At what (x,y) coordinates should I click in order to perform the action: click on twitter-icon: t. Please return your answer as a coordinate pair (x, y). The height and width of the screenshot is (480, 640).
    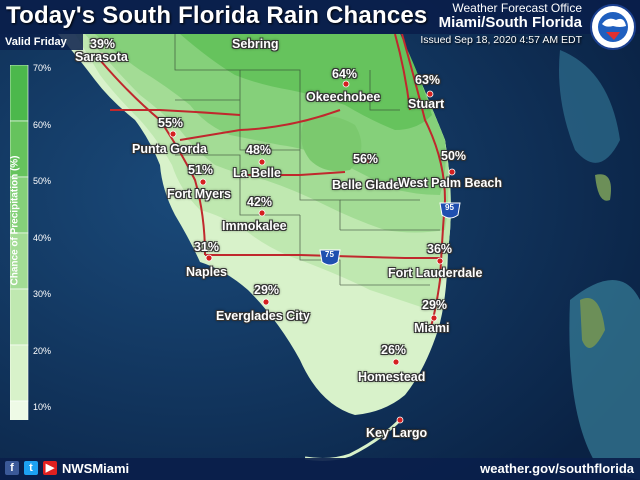
    Looking at the image, I should click on (31, 468).